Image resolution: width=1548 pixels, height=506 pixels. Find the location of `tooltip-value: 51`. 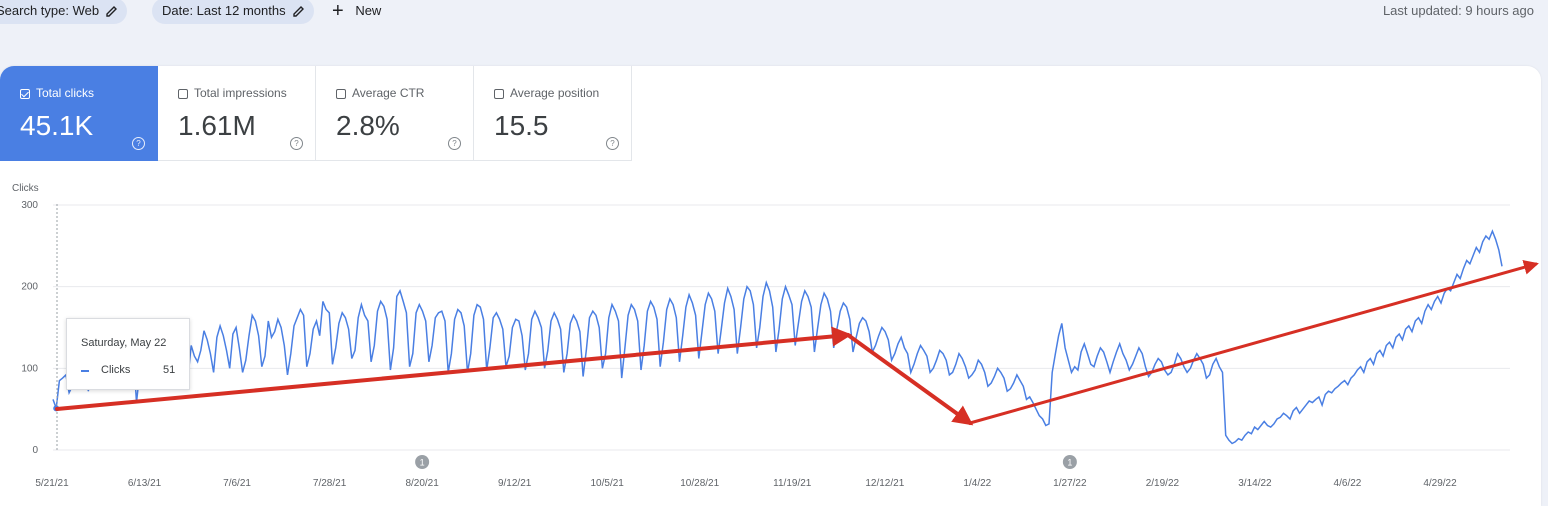

tooltip-value: 51 is located at coordinates (169, 370).